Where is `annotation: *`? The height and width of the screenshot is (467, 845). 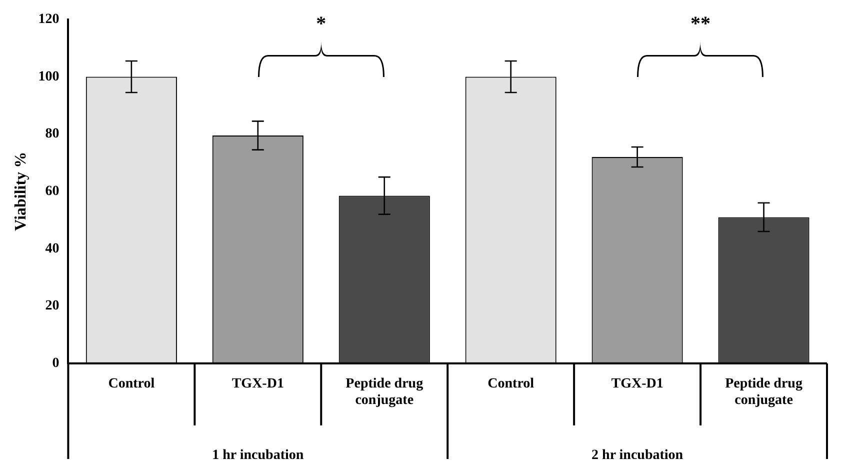
annotation: * is located at coordinates (321, 23).